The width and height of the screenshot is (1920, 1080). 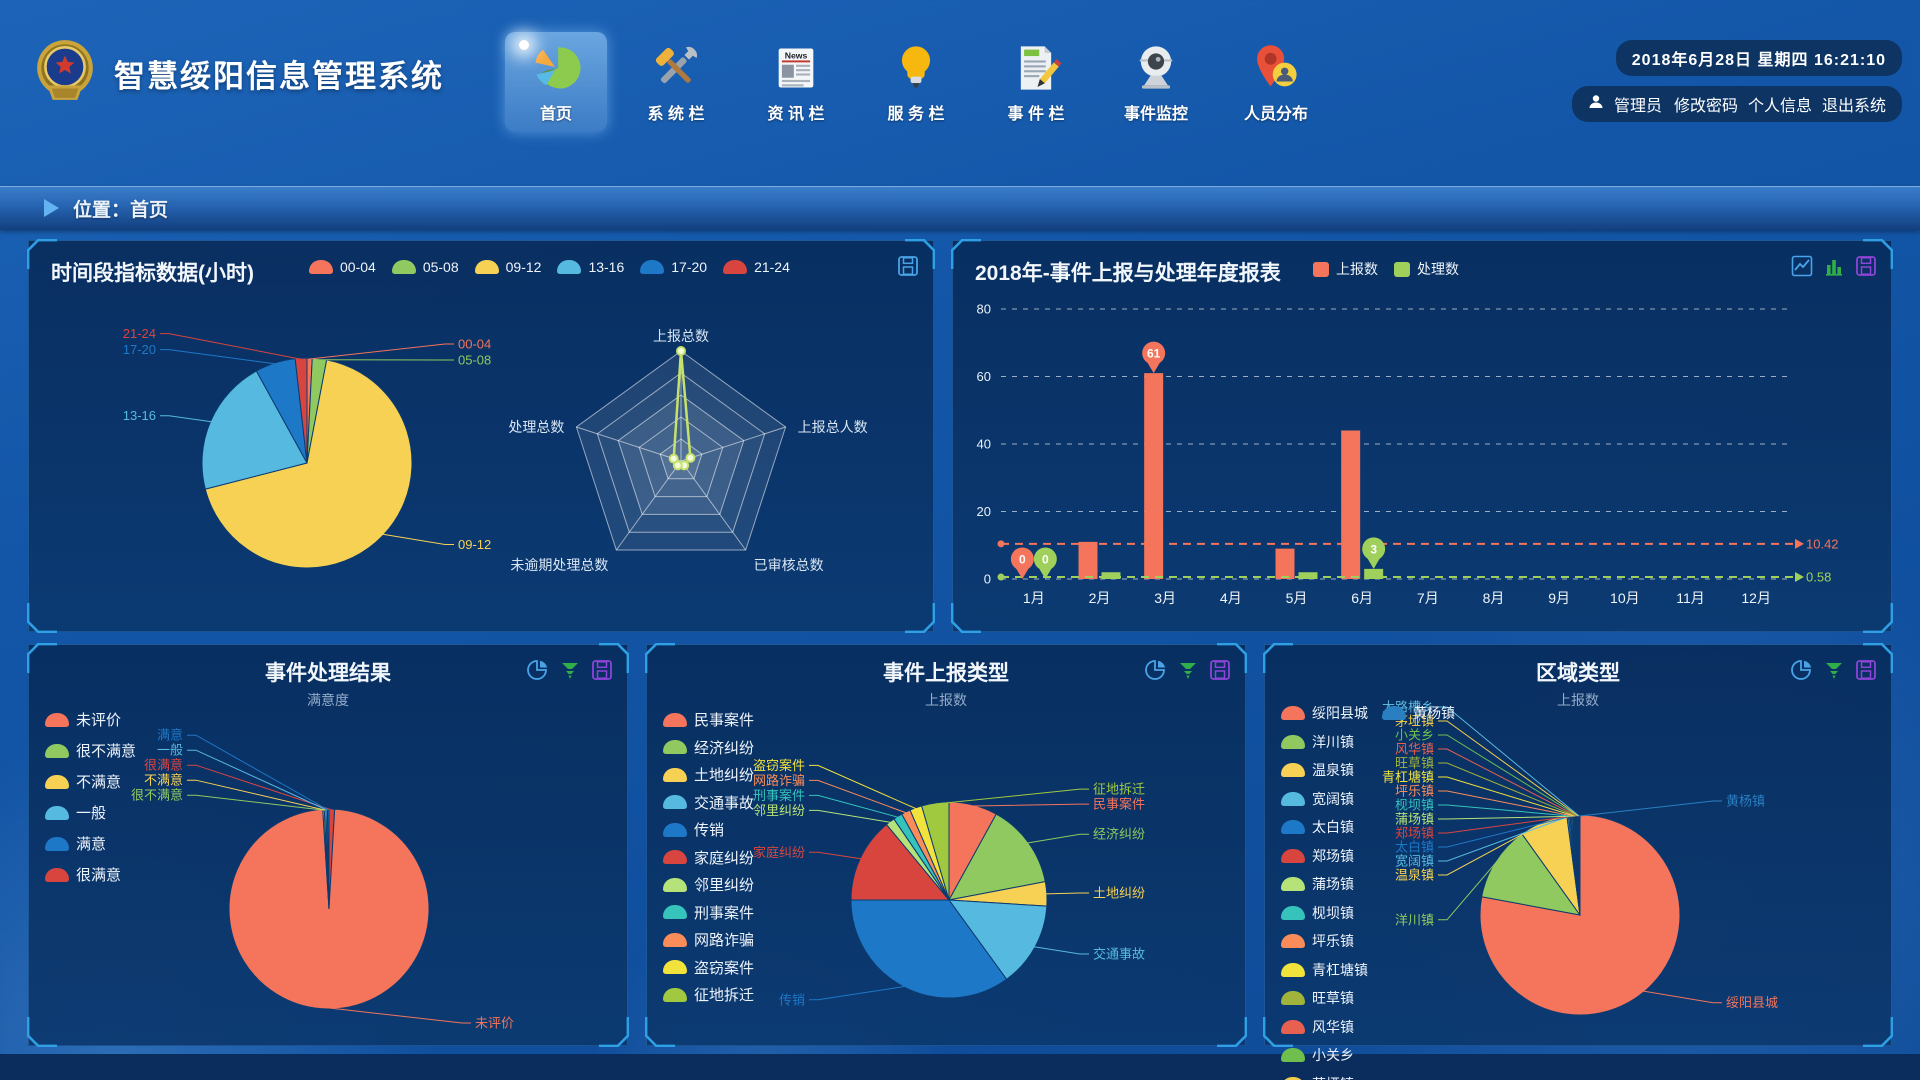 What do you see at coordinates (708, 719) in the screenshot?
I see `legend-item: 民事案件` at bounding box center [708, 719].